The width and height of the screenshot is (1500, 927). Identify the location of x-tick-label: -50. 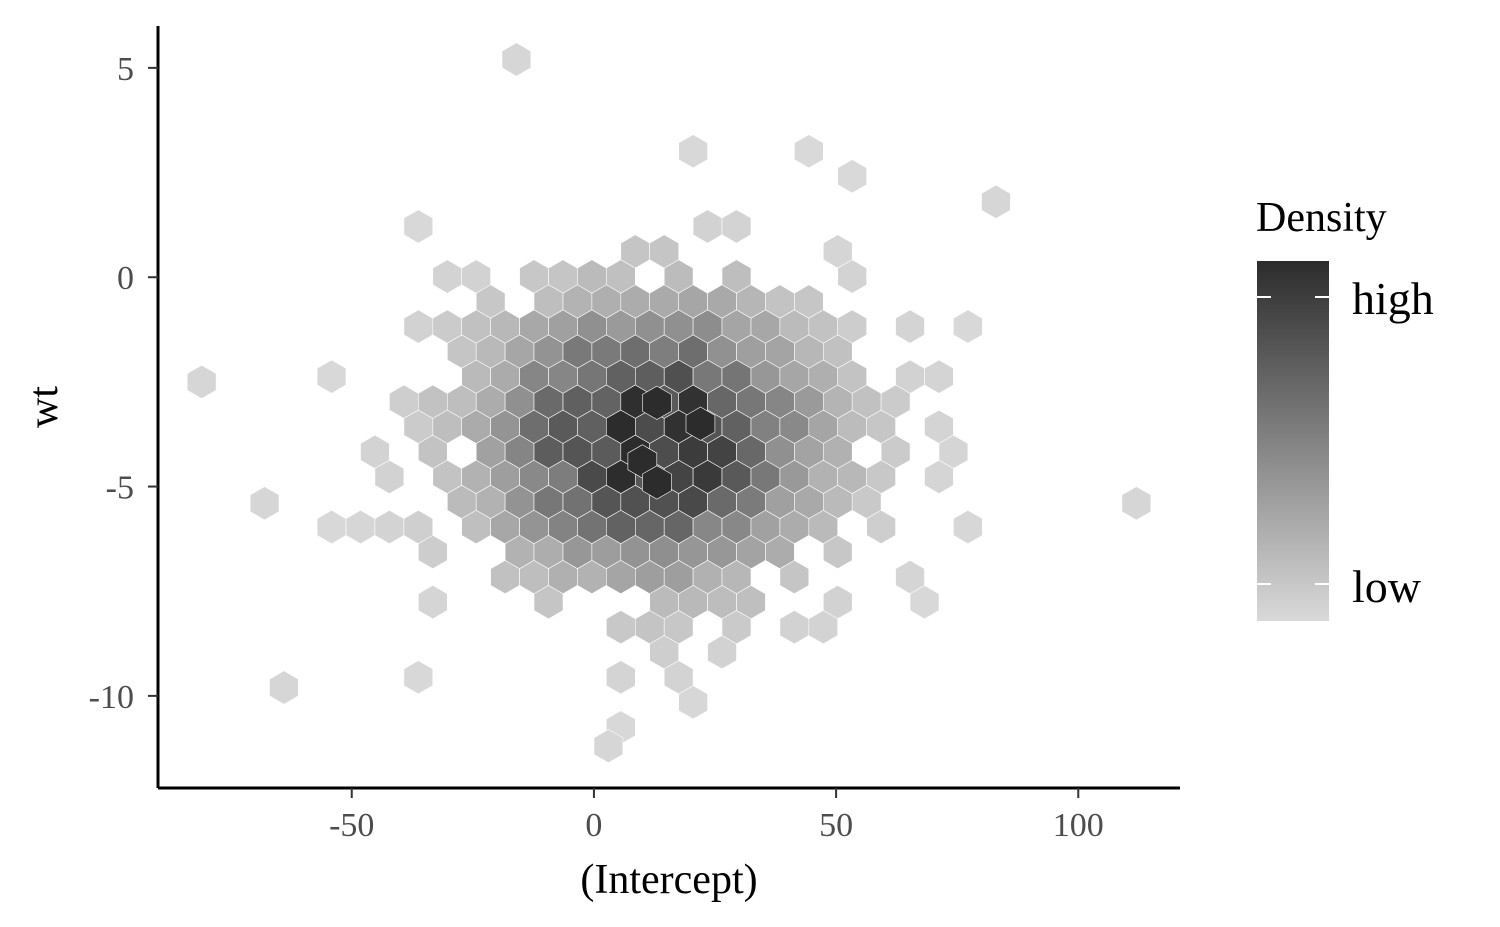
(351, 825).